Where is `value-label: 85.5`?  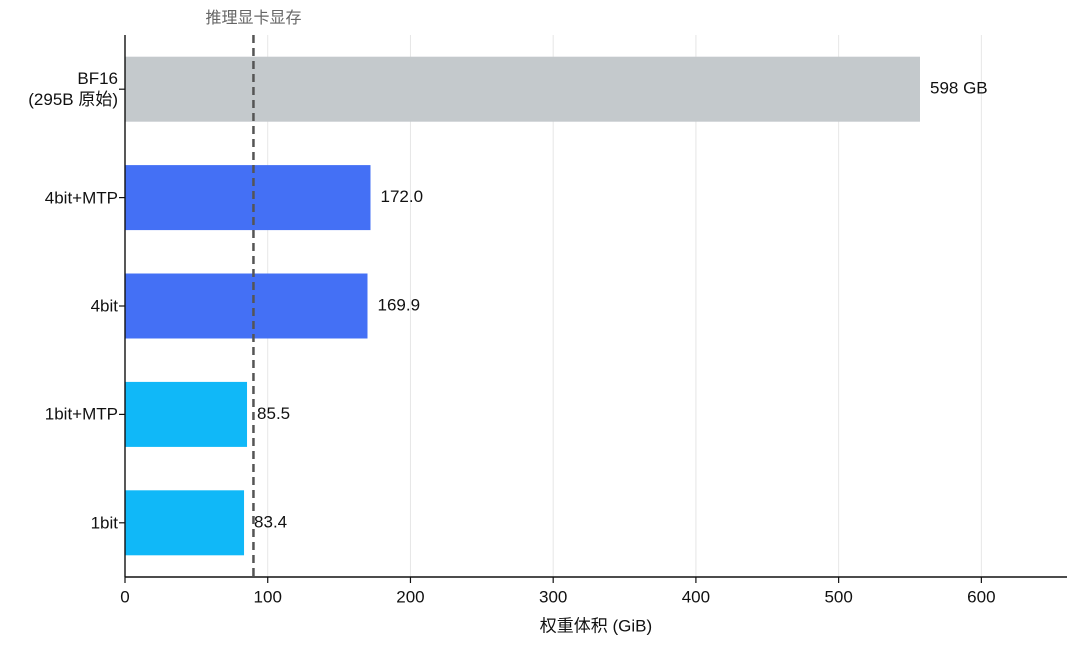
value-label: 85.5 is located at coordinates (273, 413).